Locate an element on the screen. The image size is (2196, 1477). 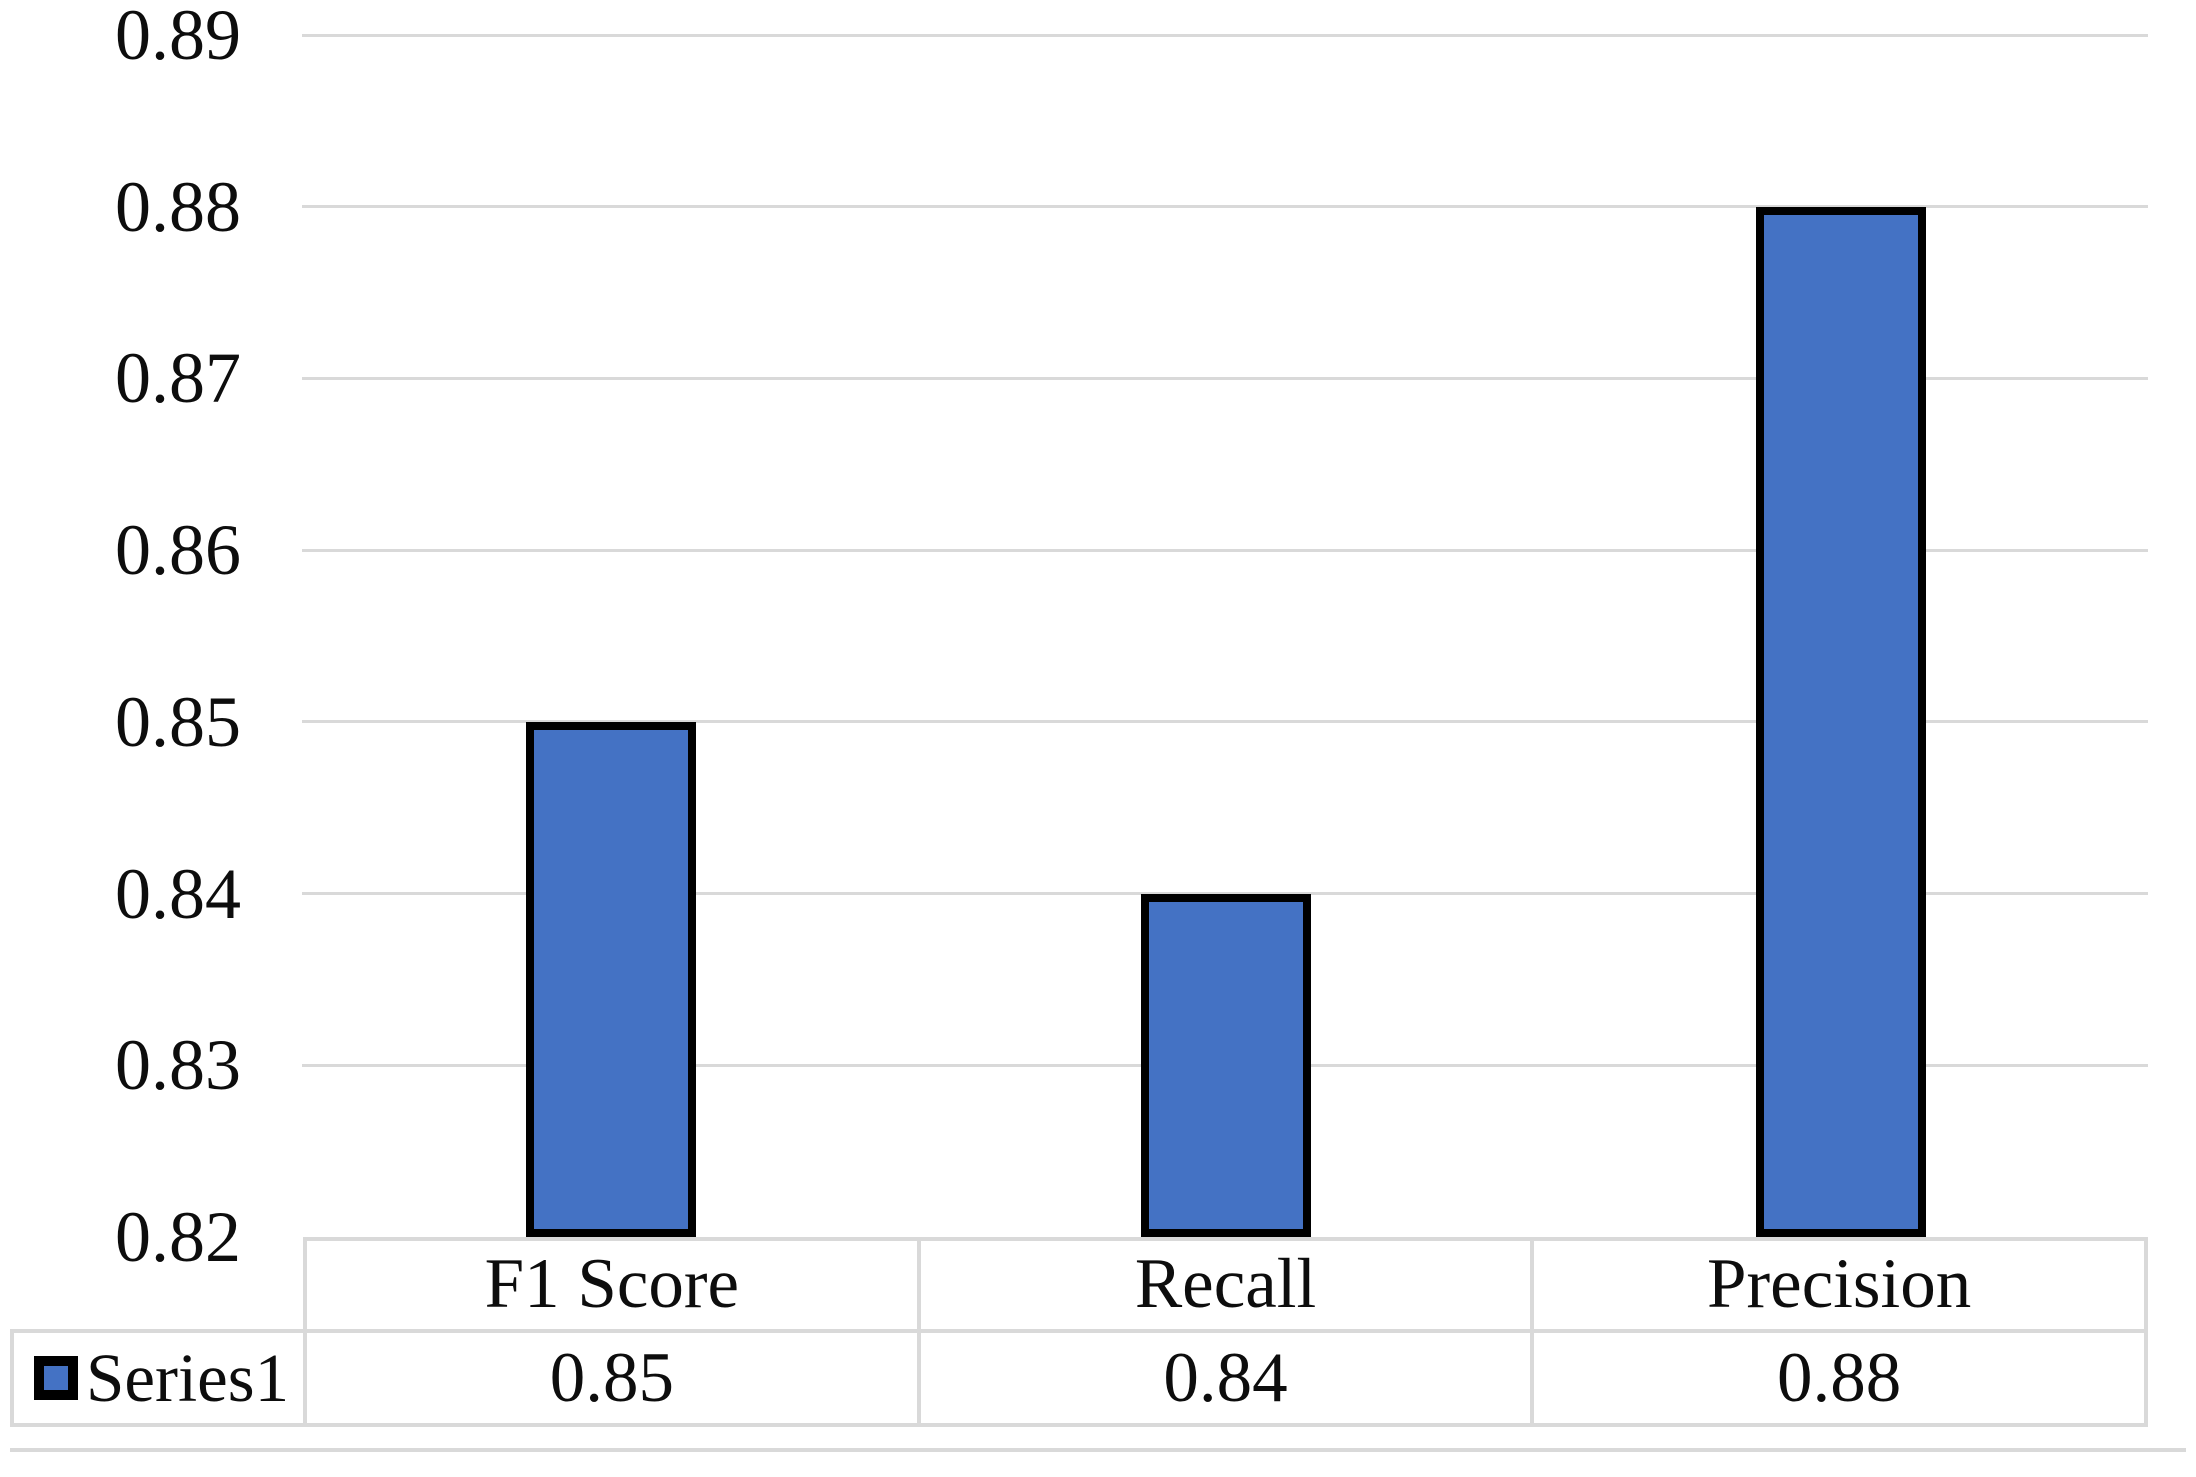
bar-precision is located at coordinates (1840, 721).